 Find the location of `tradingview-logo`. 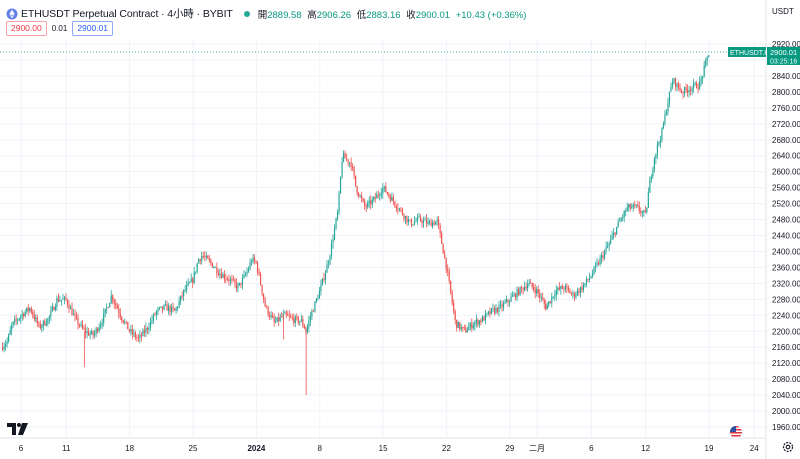

tradingview-logo is located at coordinates (18, 429).